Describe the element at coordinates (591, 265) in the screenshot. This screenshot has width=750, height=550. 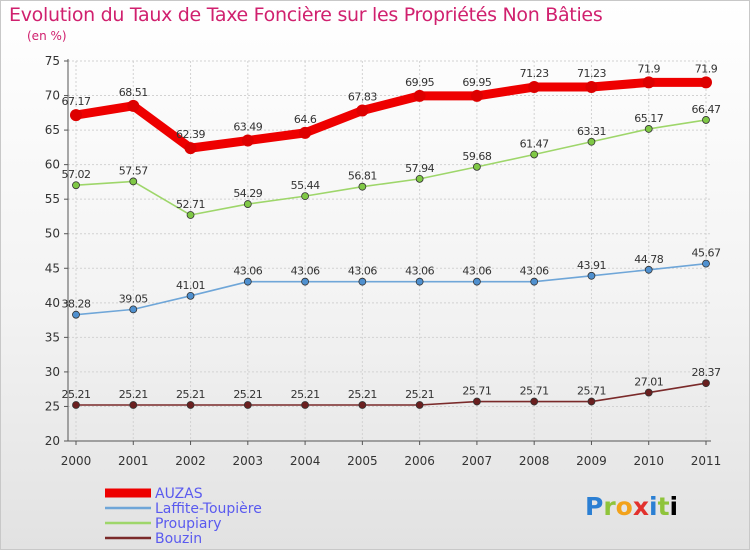
I see `data-label: 43.91` at that location.